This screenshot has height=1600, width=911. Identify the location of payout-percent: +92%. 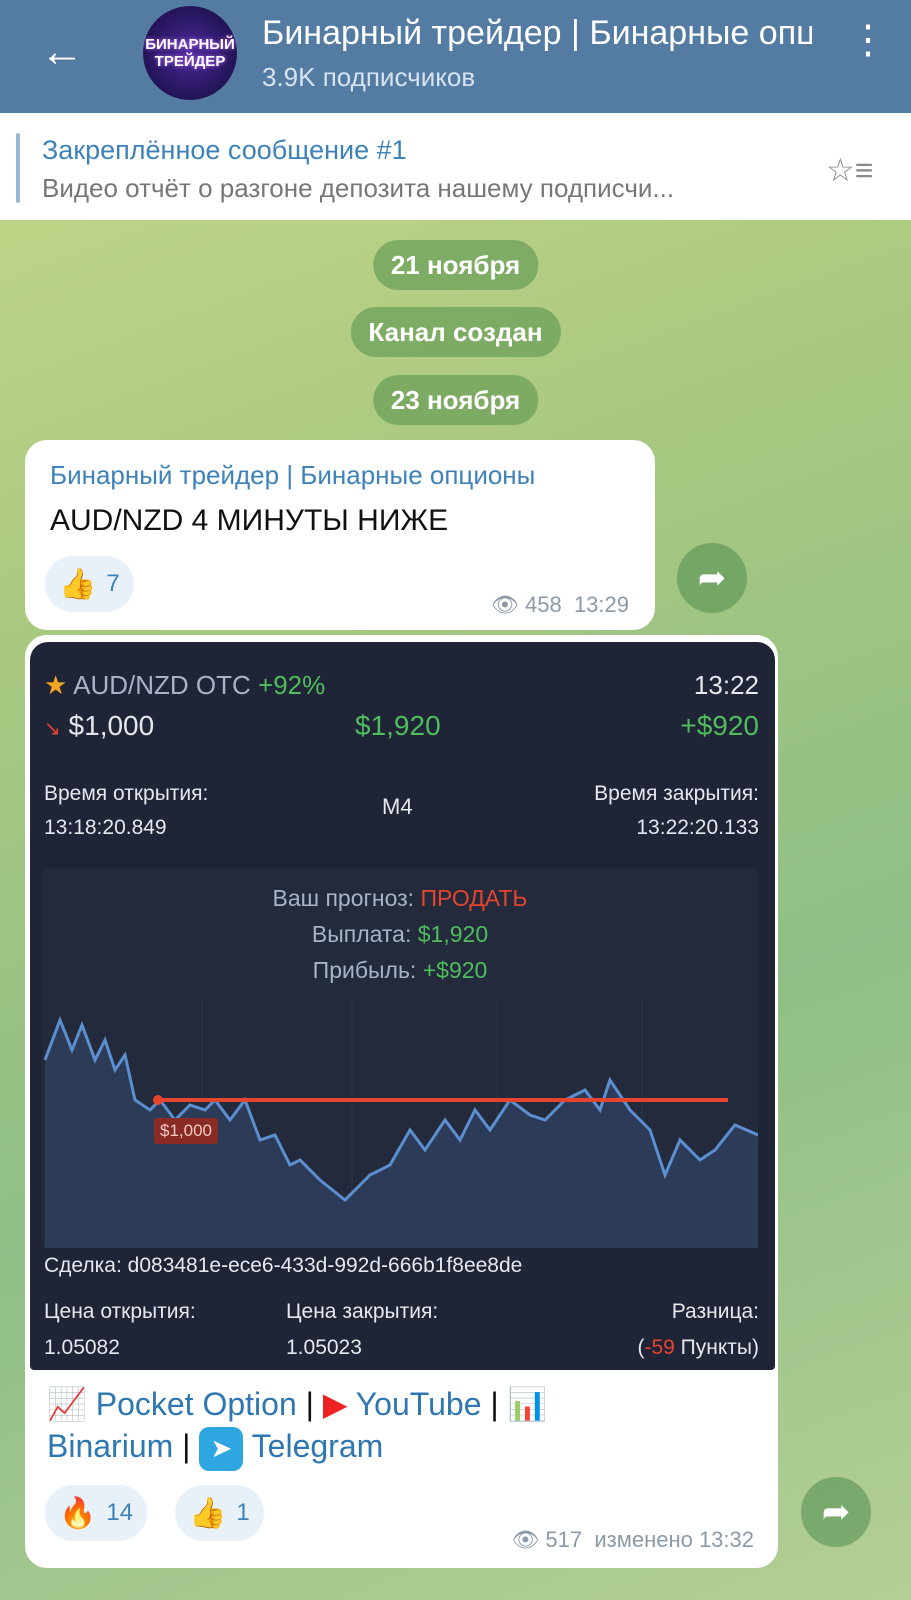
(292, 685).